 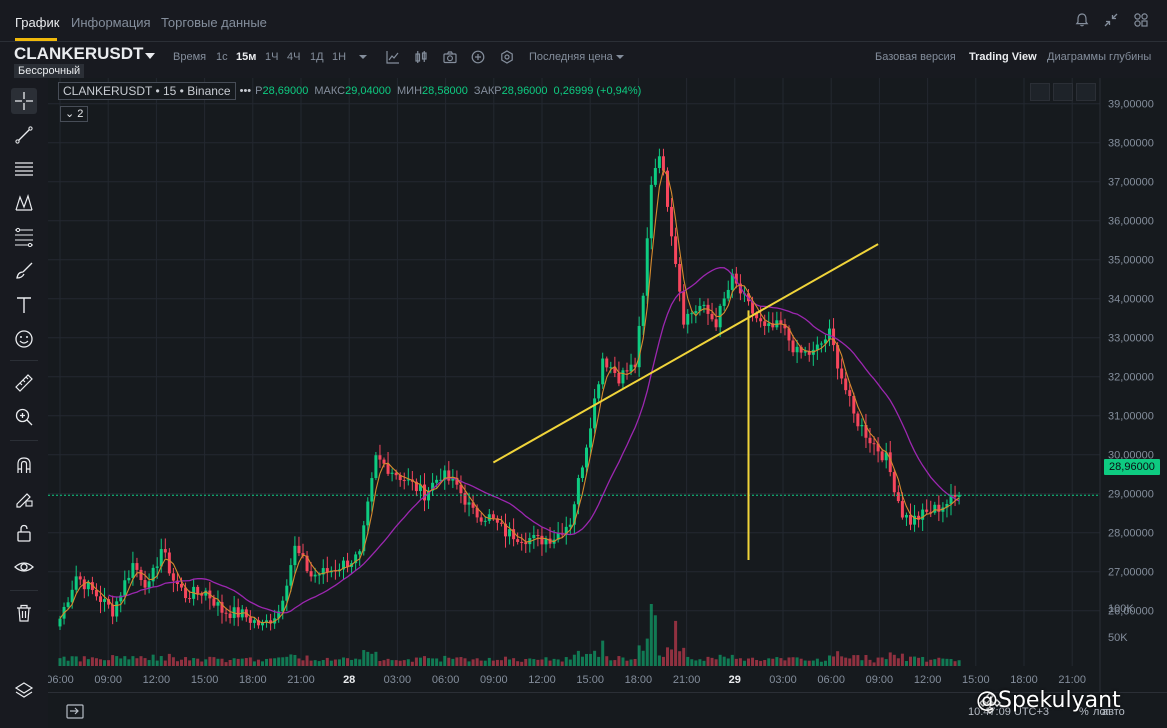 What do you see at coordinates (24, 567) in the screenshot?
I see `eye-tool` at bounding box center [24, 567].